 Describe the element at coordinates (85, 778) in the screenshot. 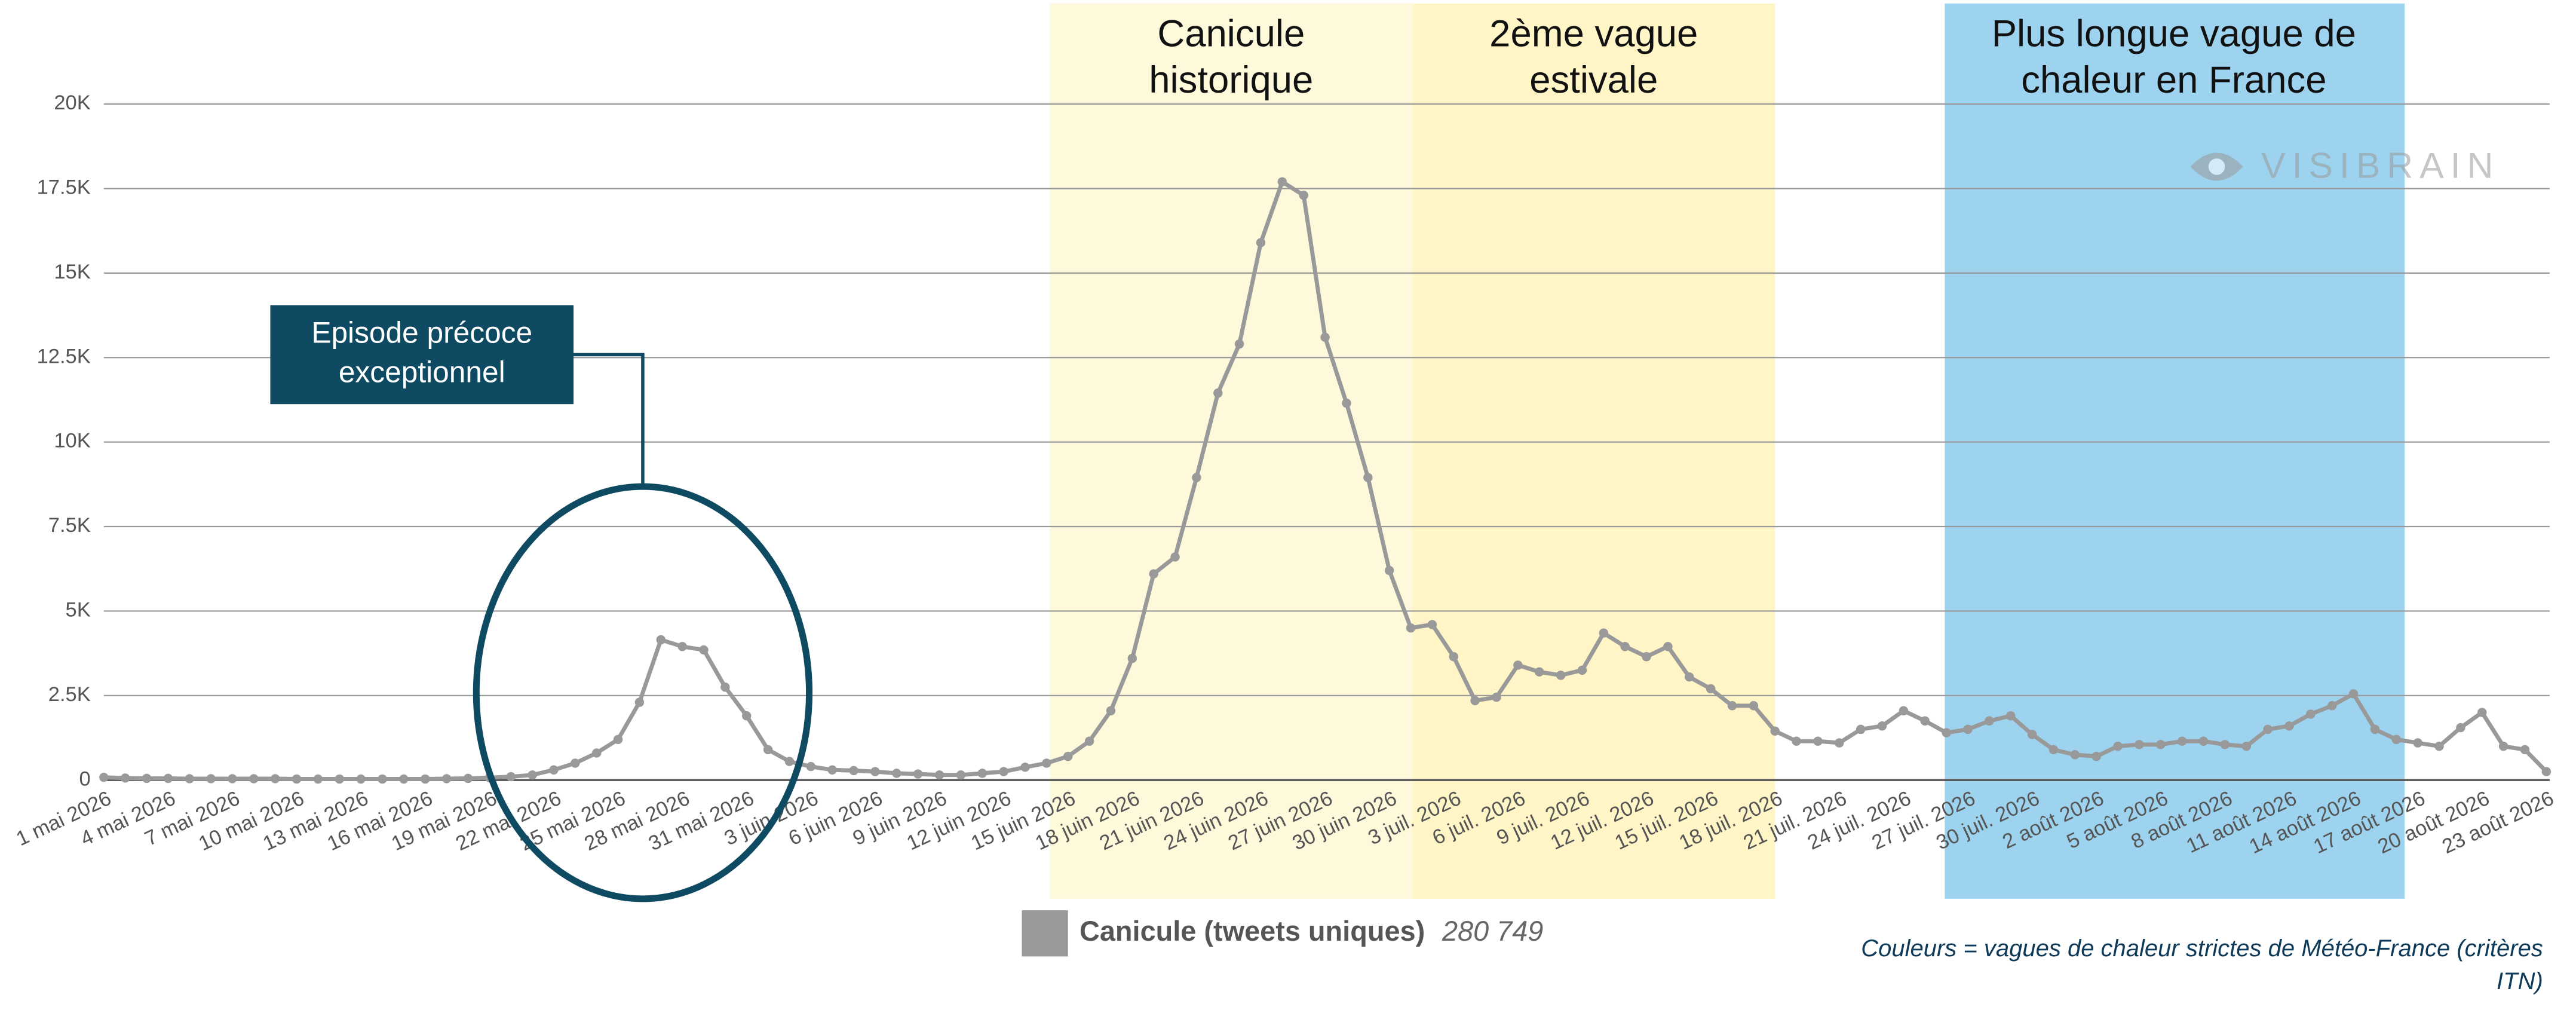

I see `y-tick-label: 0` at that location.